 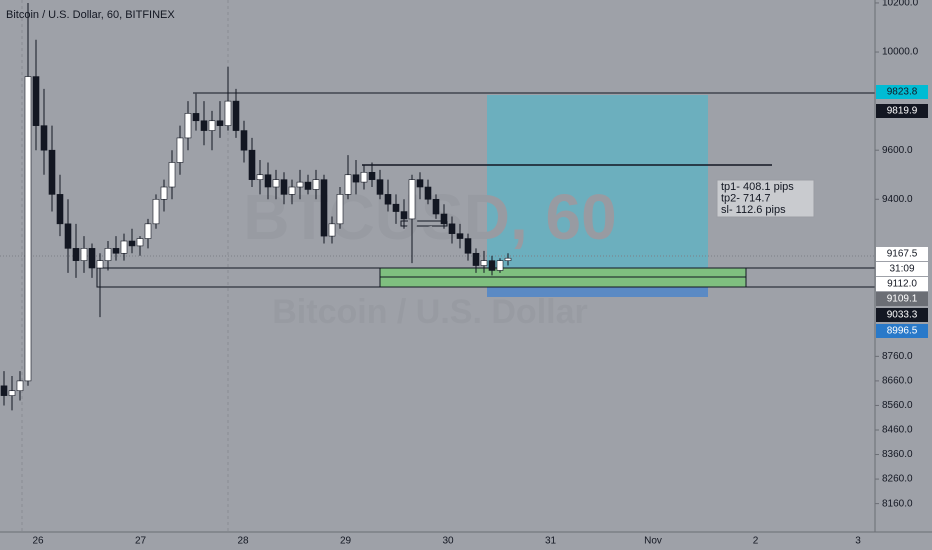 What do you see at coordinates (597, 181) in the screenshot?
I see `target-zone` at bounding box center [597, 181].